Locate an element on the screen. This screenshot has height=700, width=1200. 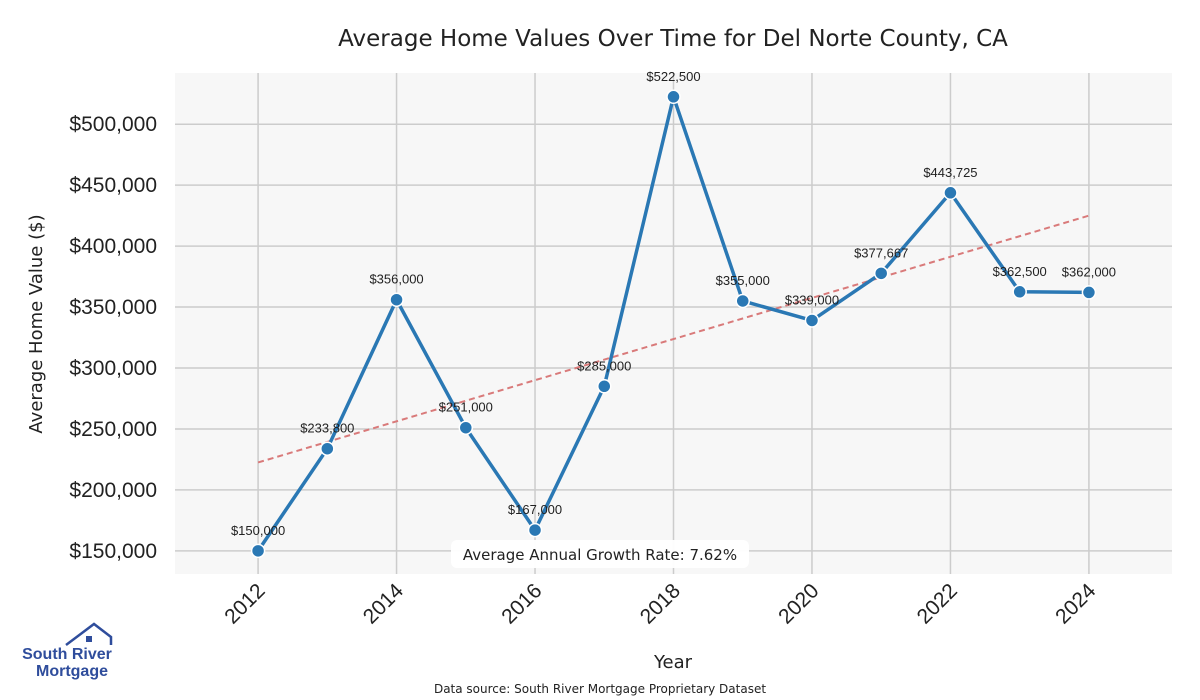
data-label: $362,500 is located at coordinates (1020, 271).